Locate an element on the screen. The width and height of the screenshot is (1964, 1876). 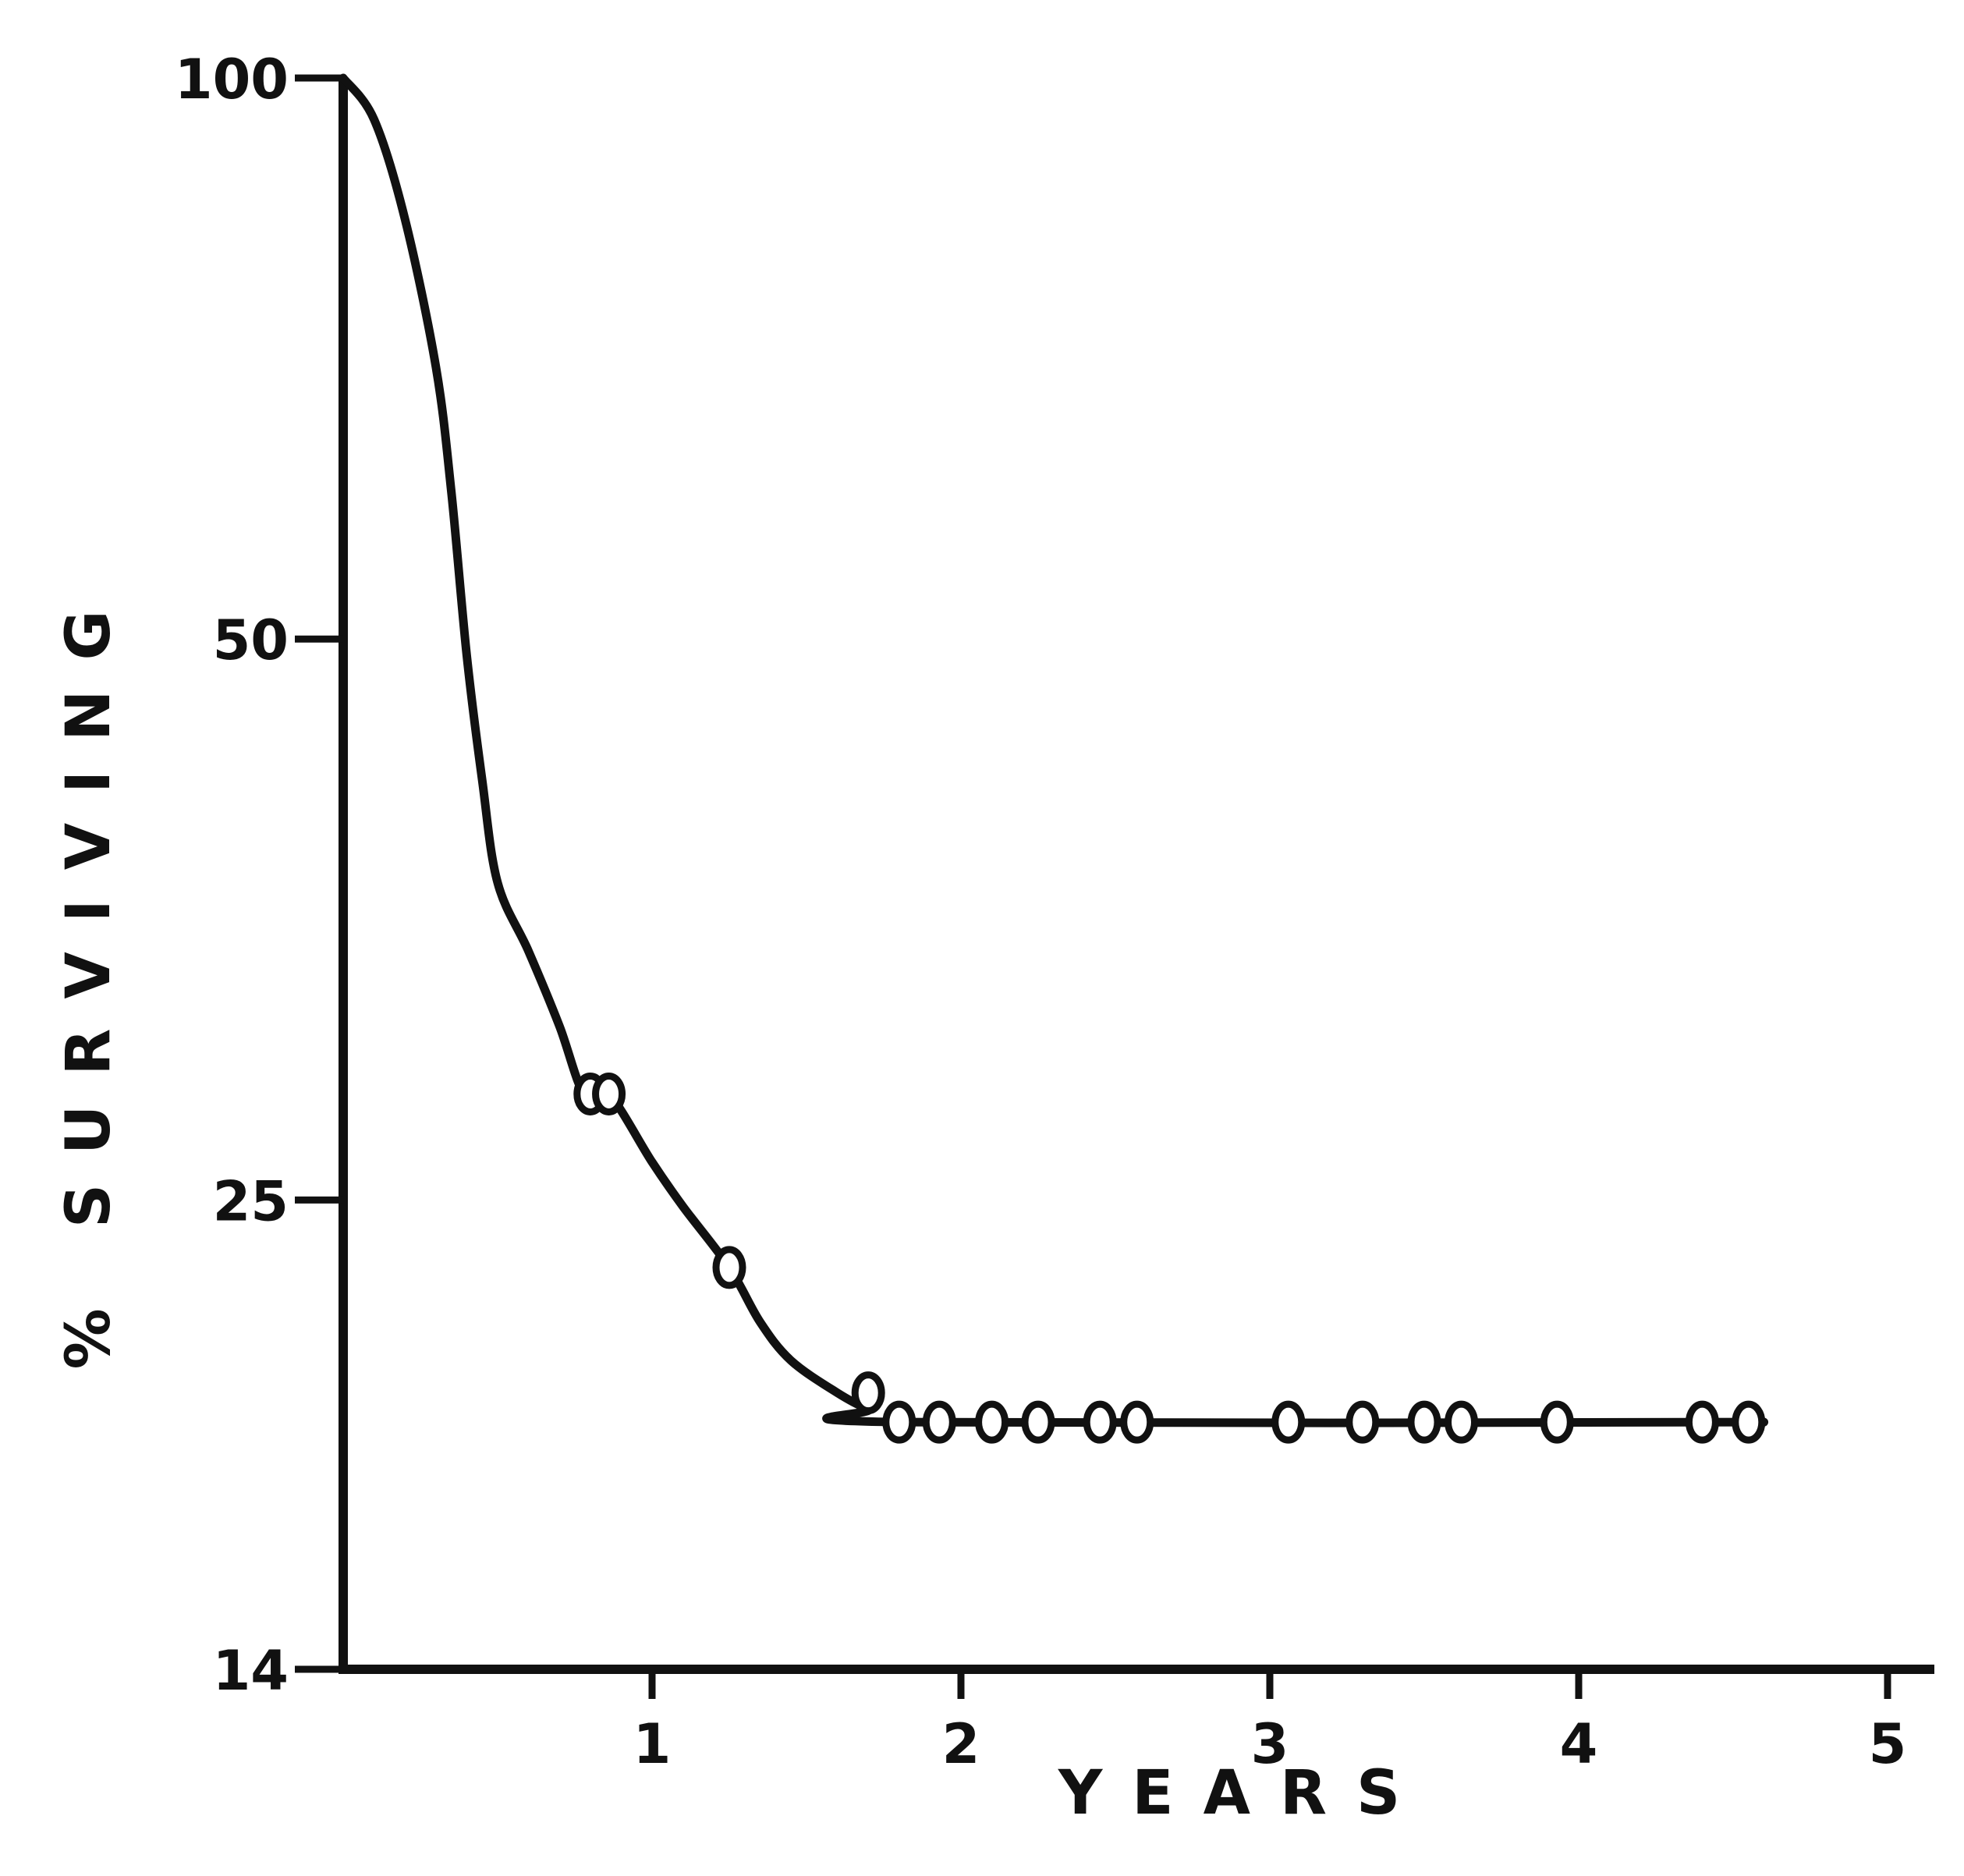
censored-points-layer is located at coordinates (1169, 1258).